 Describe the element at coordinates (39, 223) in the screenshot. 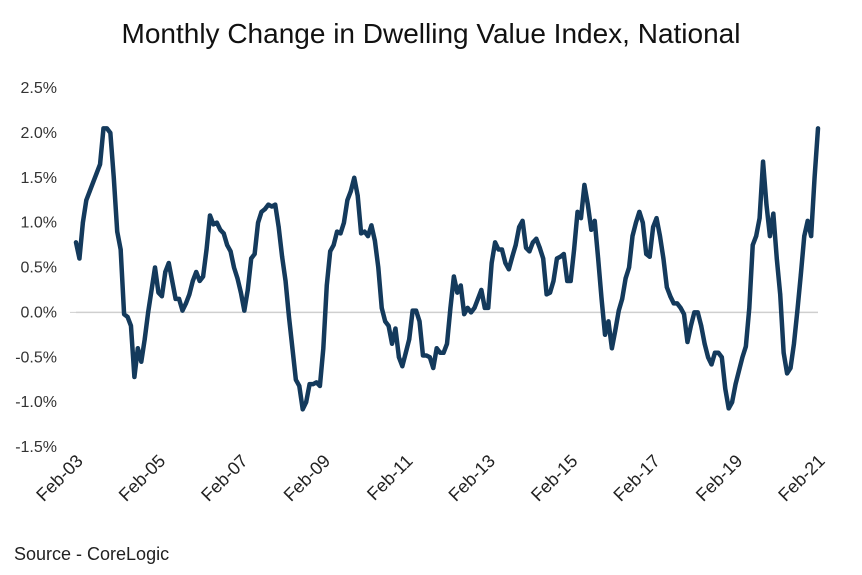

I see `y-tick-label: 1.0%` at that location.